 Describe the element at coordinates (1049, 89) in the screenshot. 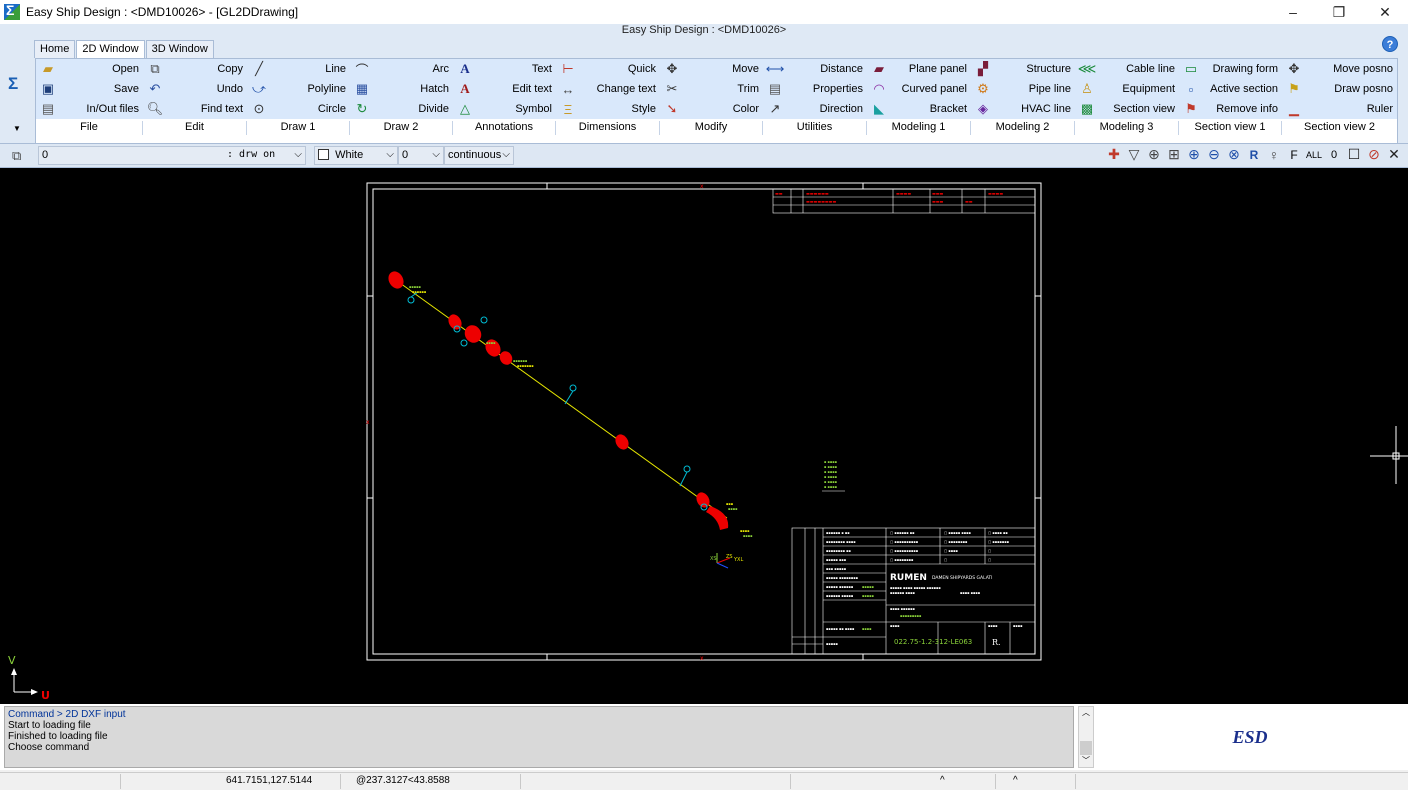

I see `pipe-line-button: Pipe line` at that location.